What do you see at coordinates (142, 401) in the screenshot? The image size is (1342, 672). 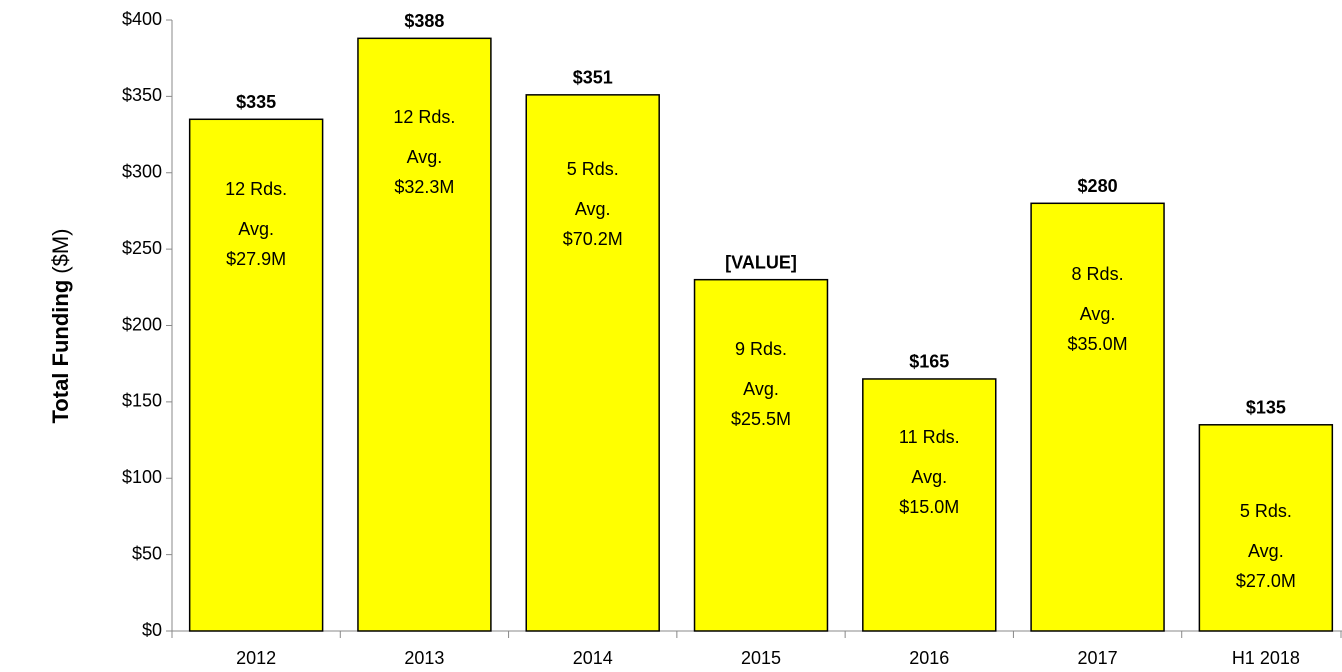 I see `y-tick-label: $150` at bounding box center [142, 401].